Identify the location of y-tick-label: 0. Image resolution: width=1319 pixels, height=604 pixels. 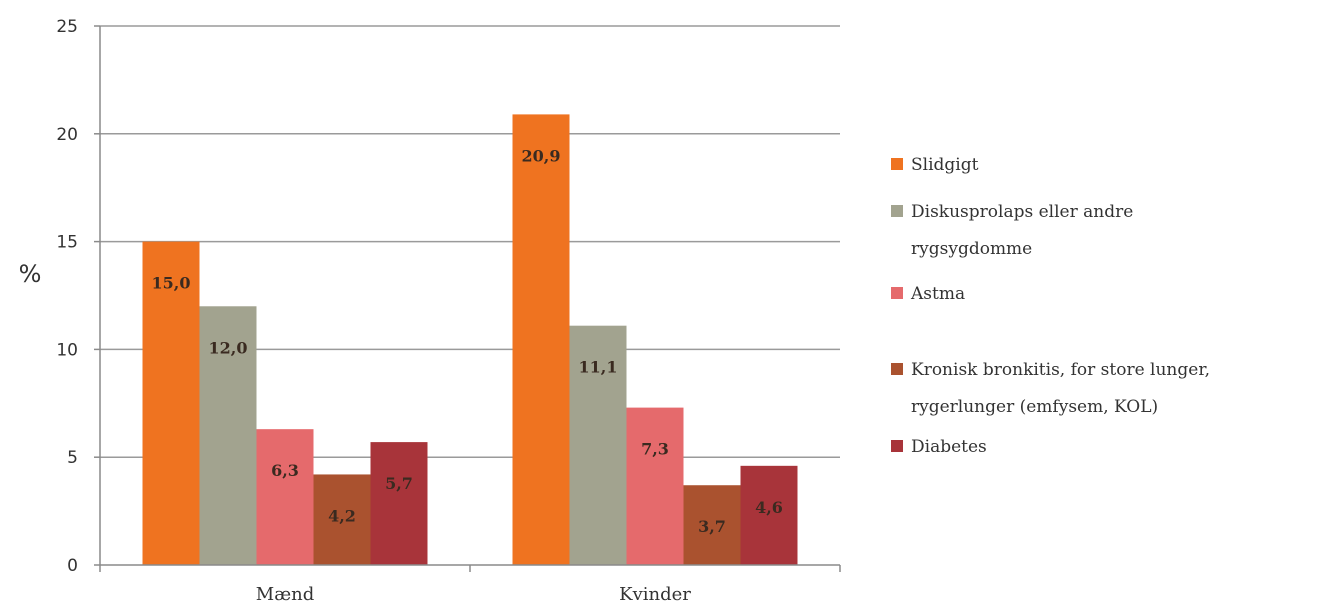
(72, 566).